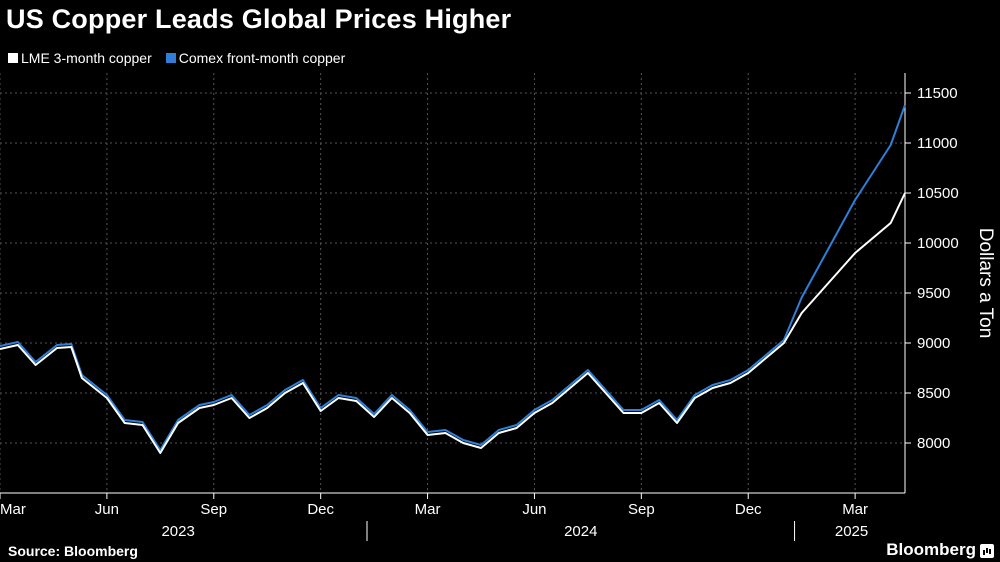  I want to click on legend-label-comex: Comex front-month copper, so click(262, 58).